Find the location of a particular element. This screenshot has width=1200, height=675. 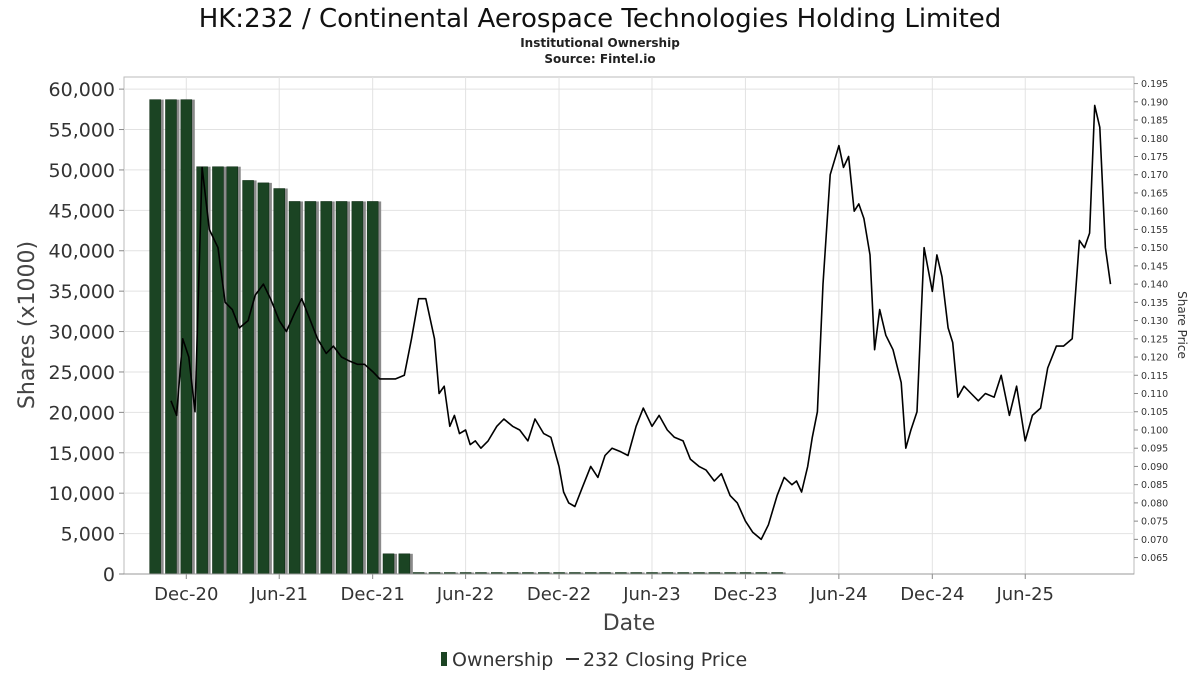

legend-swatch-ownership is located at coordinates (444, 659).